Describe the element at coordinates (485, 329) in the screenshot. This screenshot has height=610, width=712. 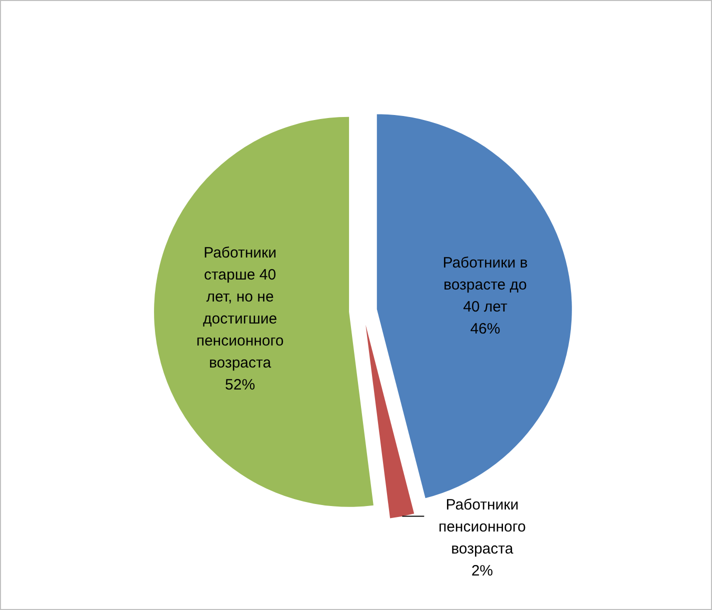
I see `data-label: 46%` at that location.